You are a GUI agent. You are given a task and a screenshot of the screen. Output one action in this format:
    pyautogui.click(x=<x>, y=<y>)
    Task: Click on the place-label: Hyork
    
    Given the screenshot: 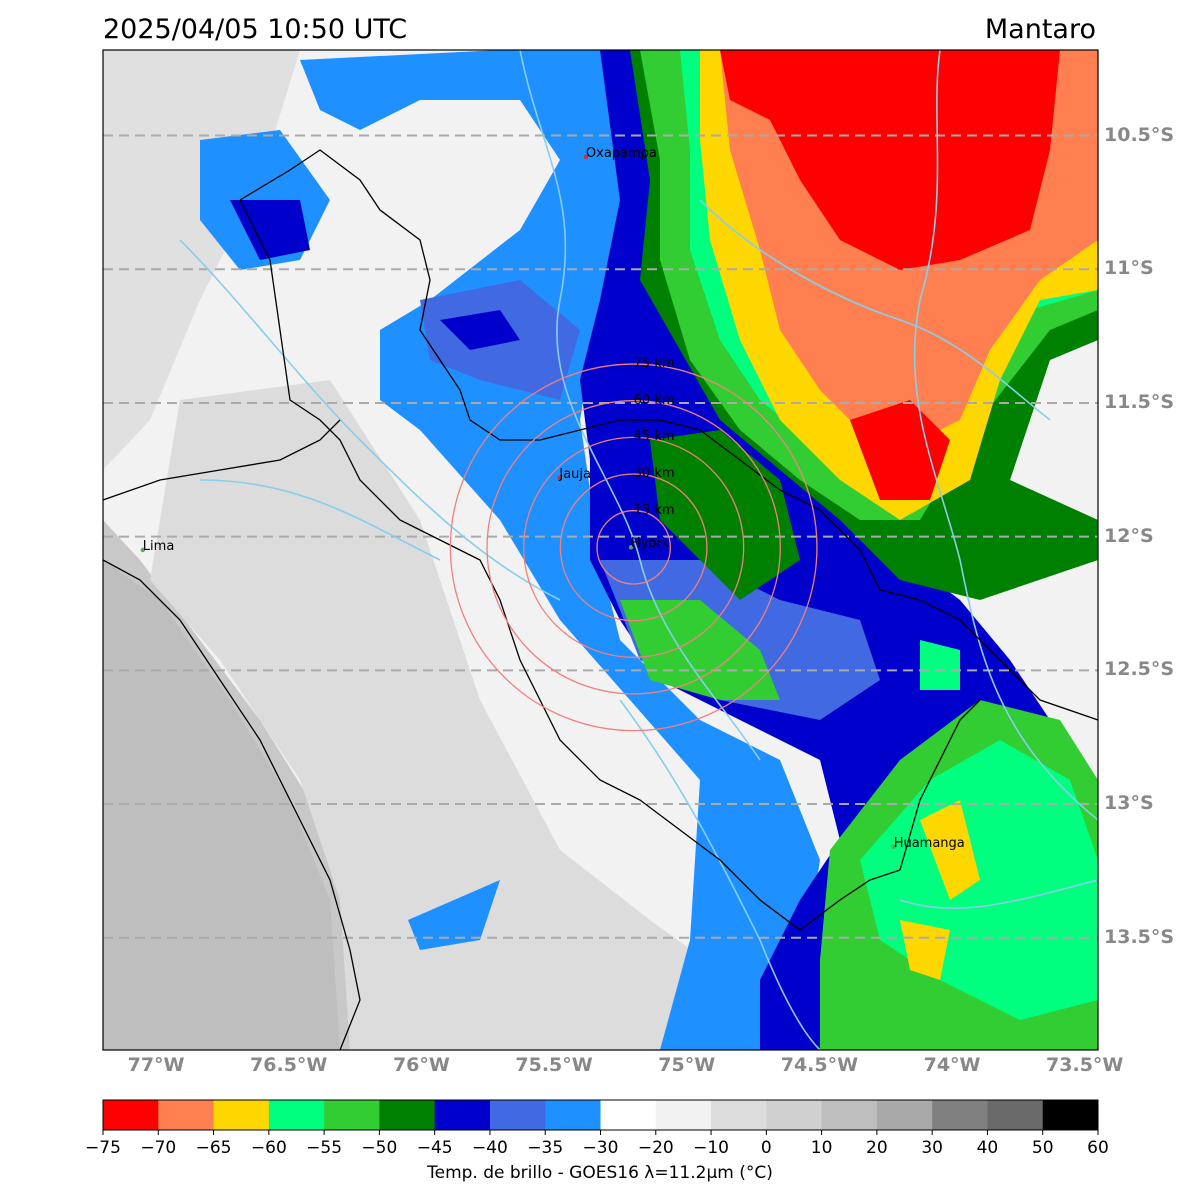 What is the action you would take?
    pyautogui.click(x=650, y=544)
    